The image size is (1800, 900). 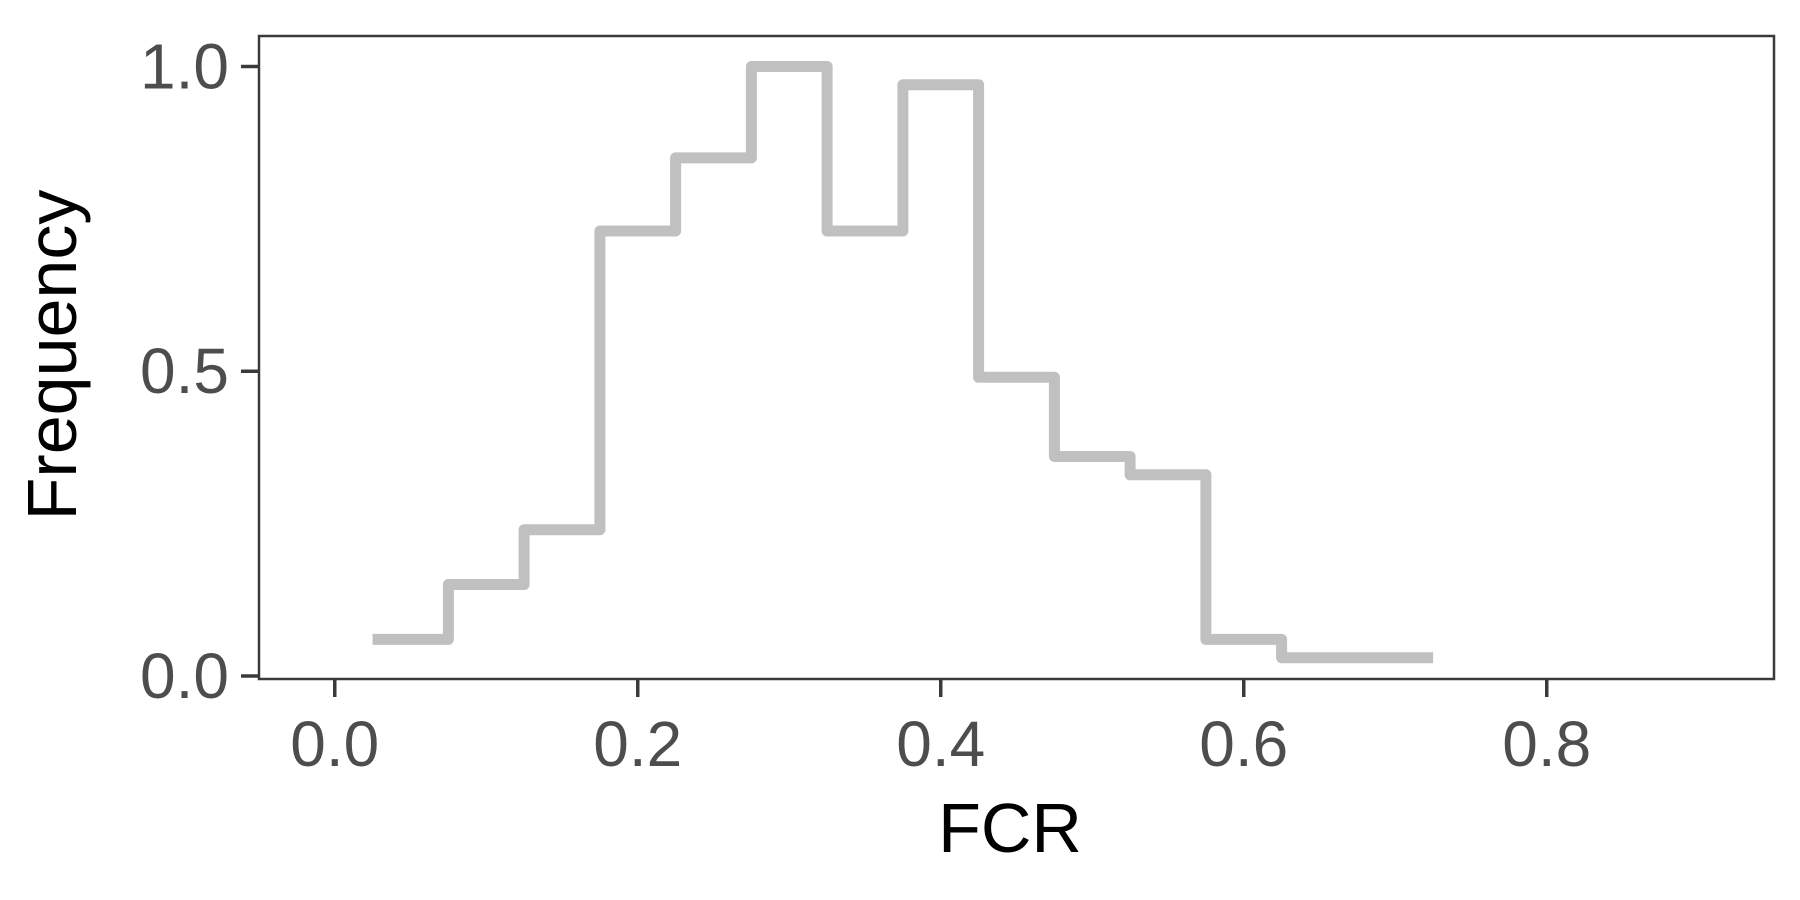 I want to click on y-axis: 0.0 0.5 1.0, so click(x=199, y=371).